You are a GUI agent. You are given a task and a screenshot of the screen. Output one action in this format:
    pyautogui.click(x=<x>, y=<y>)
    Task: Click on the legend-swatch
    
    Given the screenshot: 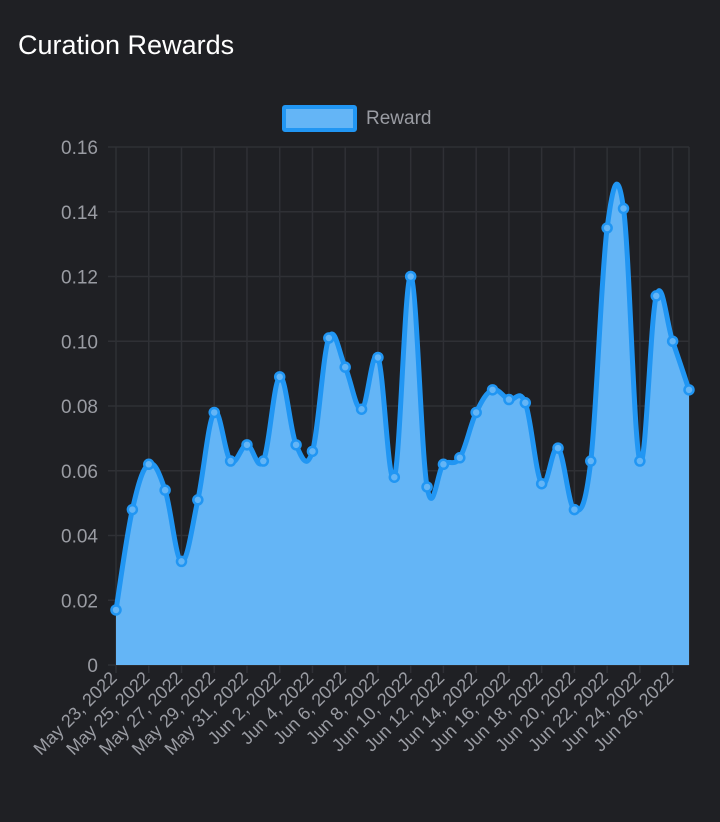 What is the action you would take?
    pyautogui.click(x=319, y=118)
    